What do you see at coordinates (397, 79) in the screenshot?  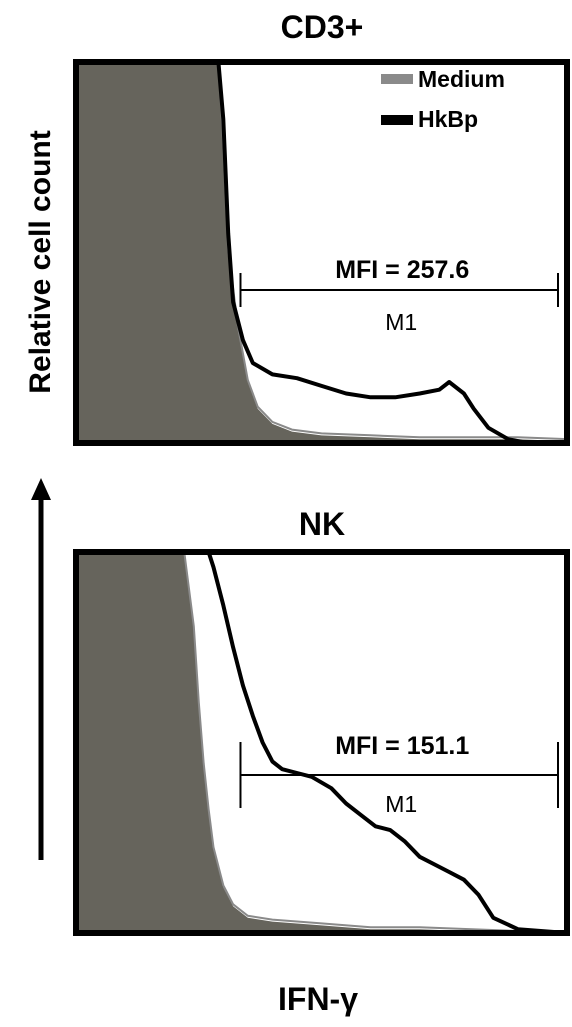 I see `legend-swatch-medium` at bounding box center [397, 79].